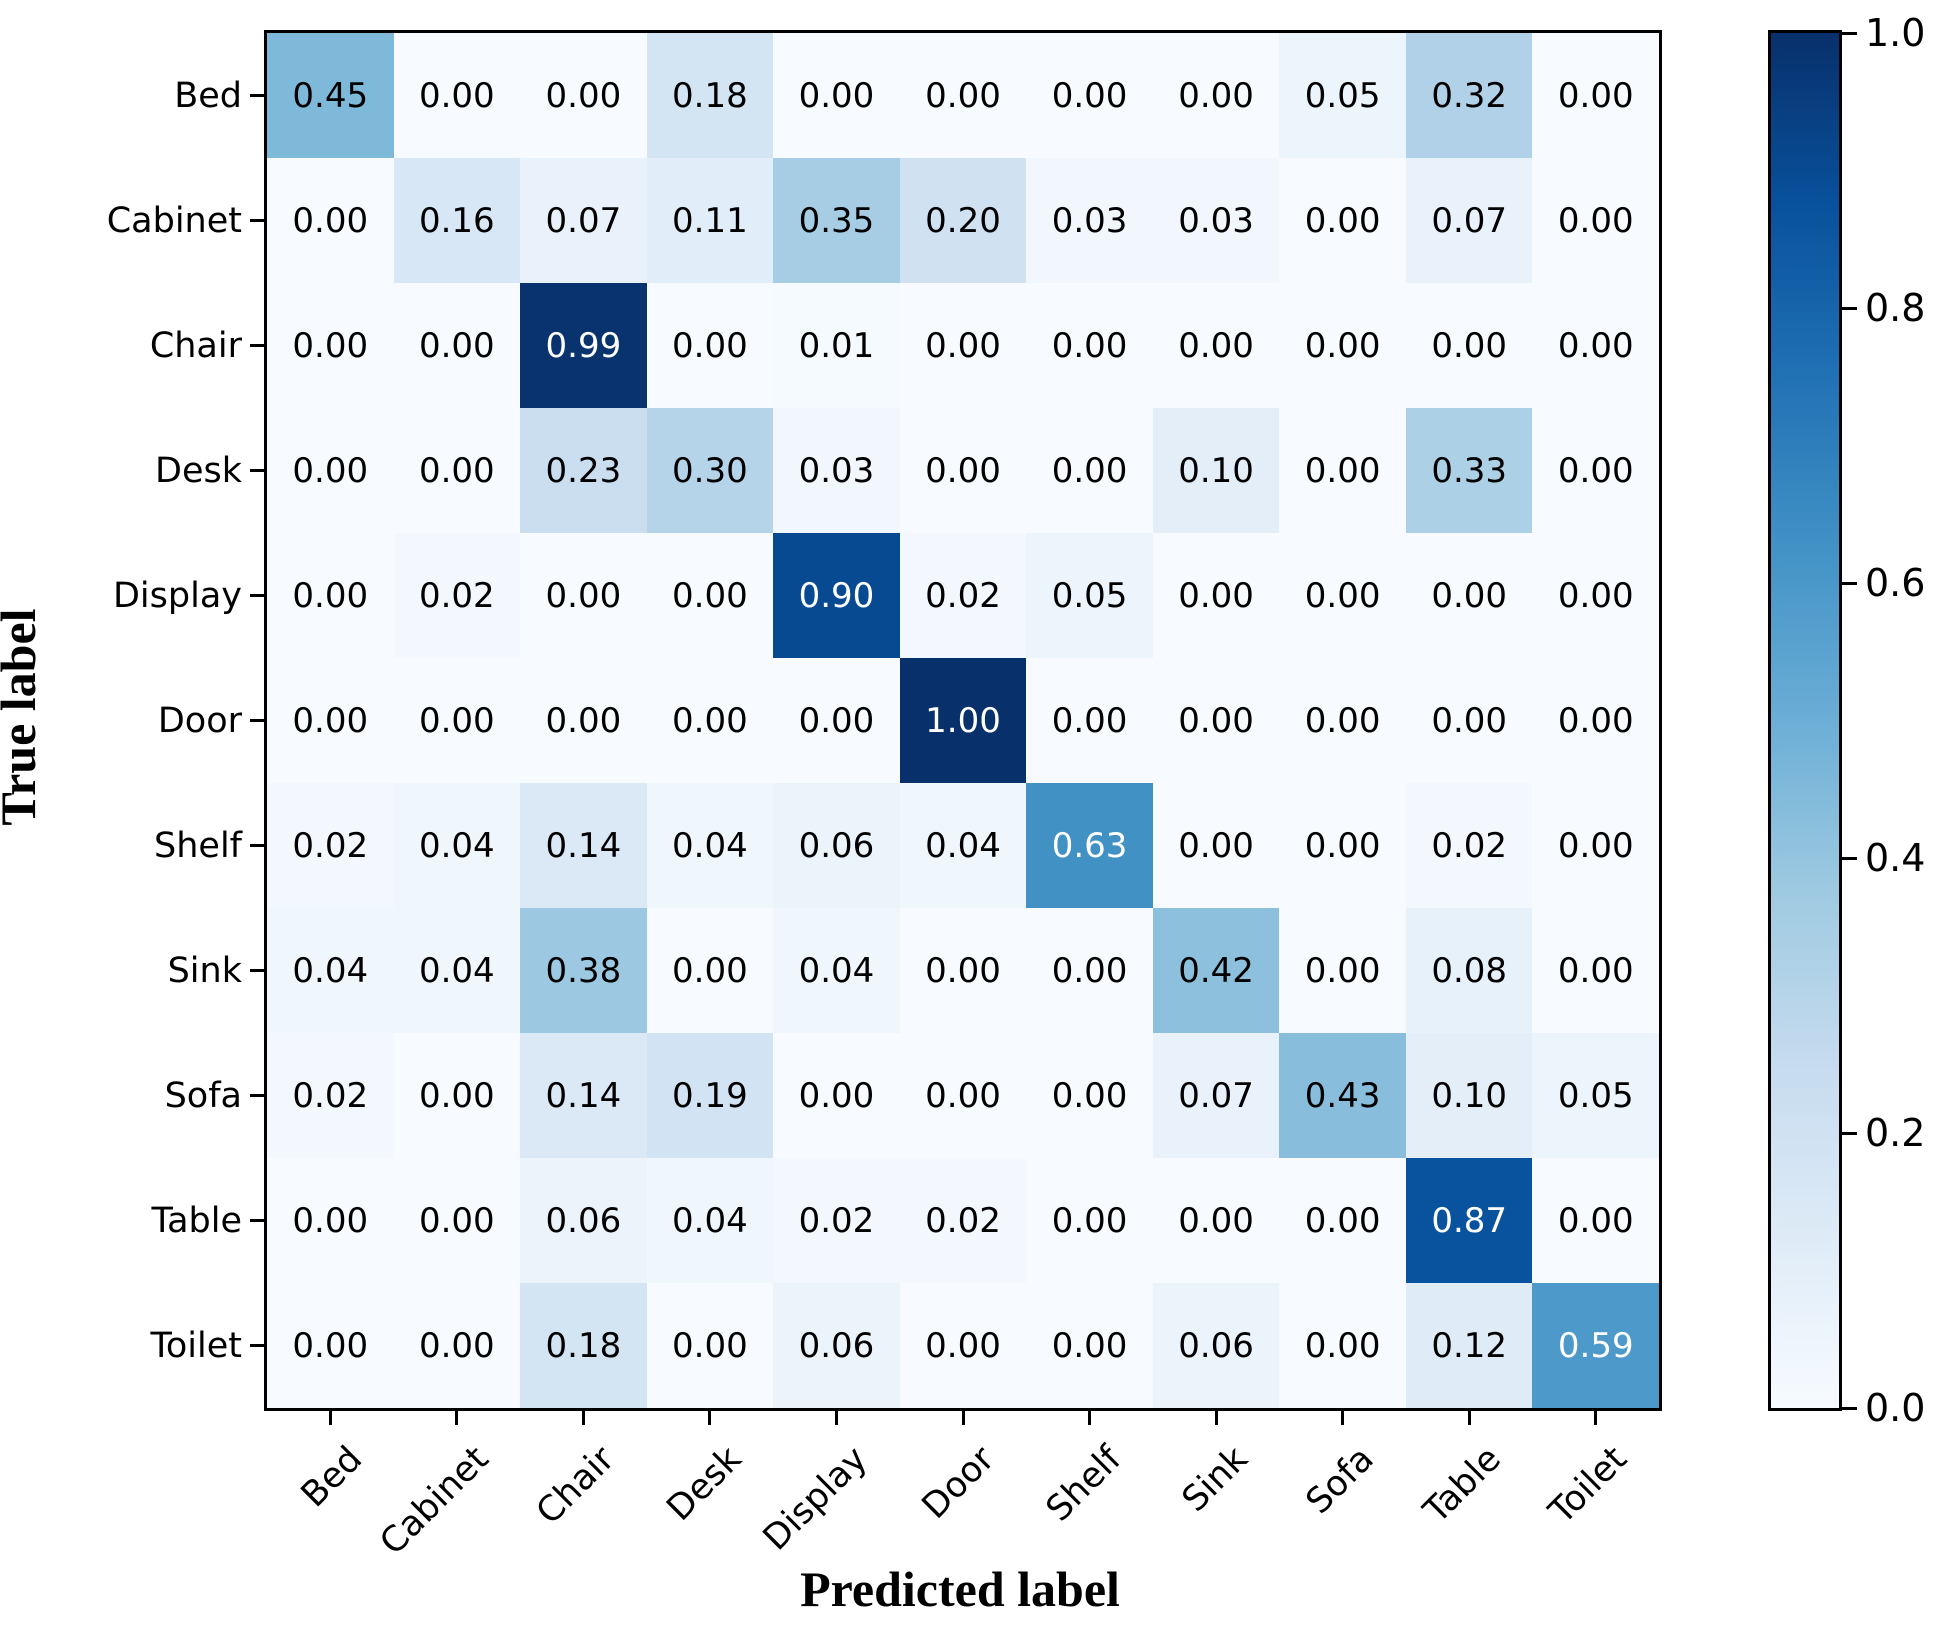 Image resolution: width=1941 pixels, height=1648 pixels. Describe the element at coordinates (457, 470) in the screenshot. I see `heatmap-cell-desk-cabinet: 0.00` at that location.